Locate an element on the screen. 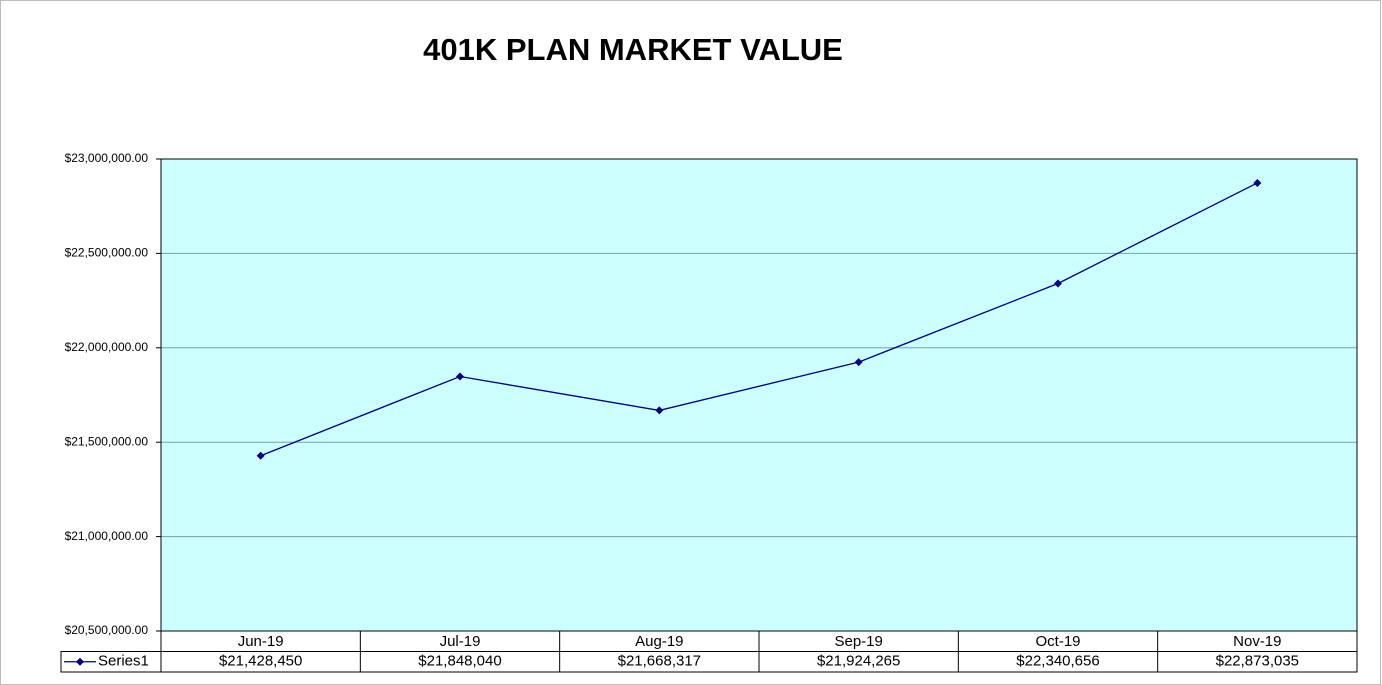 The width and height of the screenshot is (1382, 685). y-tick-label: $21,500,000.00 is located at coordinates (107, 441).